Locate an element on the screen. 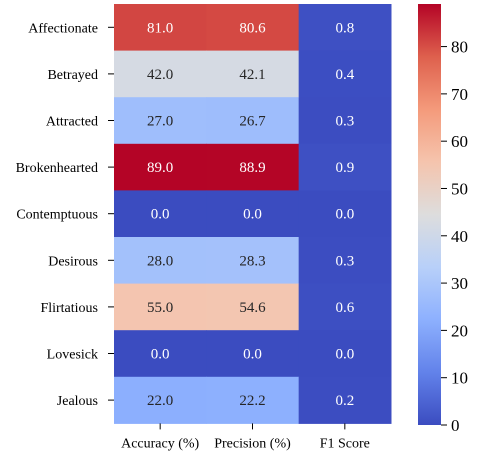 The width and height of the screenshot is (480, 458). cell-value-label: 0.2 is located at coordinates (344, 401).